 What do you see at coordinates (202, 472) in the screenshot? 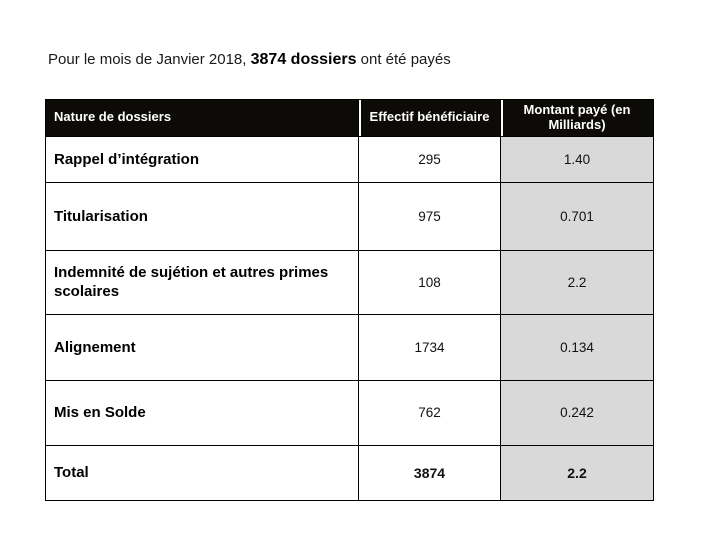
I see `cell-total-label: Total` at bounding box center [202, 472].